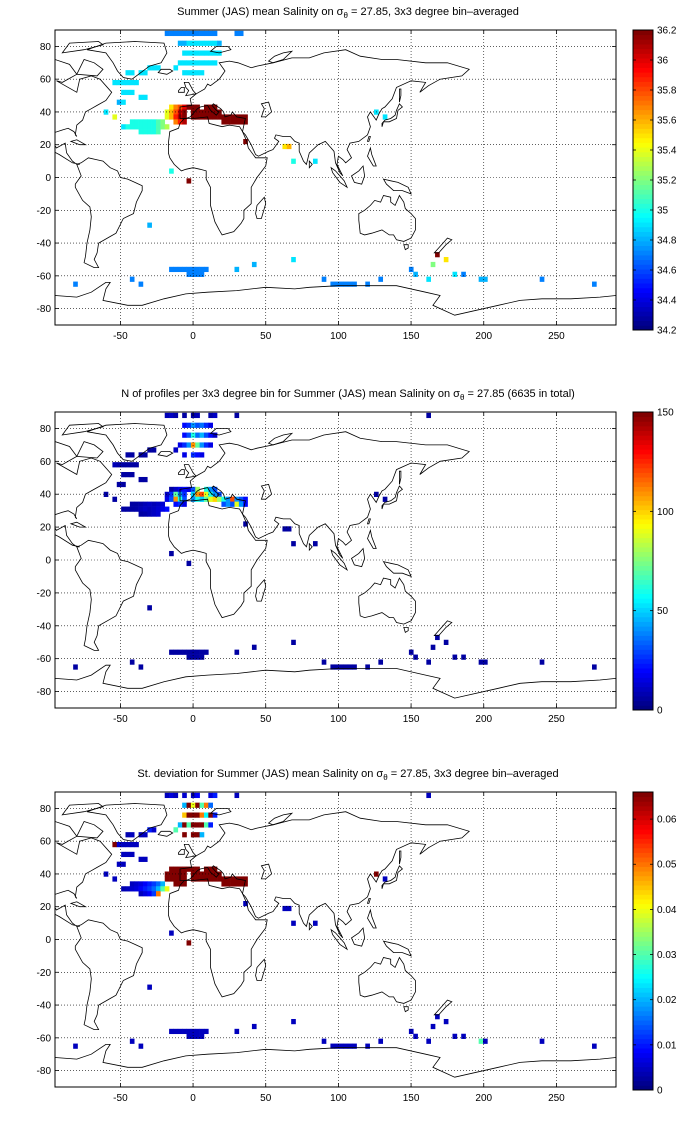 The width and height of the screenshot is (696, 1140). I want to click on coastline-new-guinea, so click(397, 569).